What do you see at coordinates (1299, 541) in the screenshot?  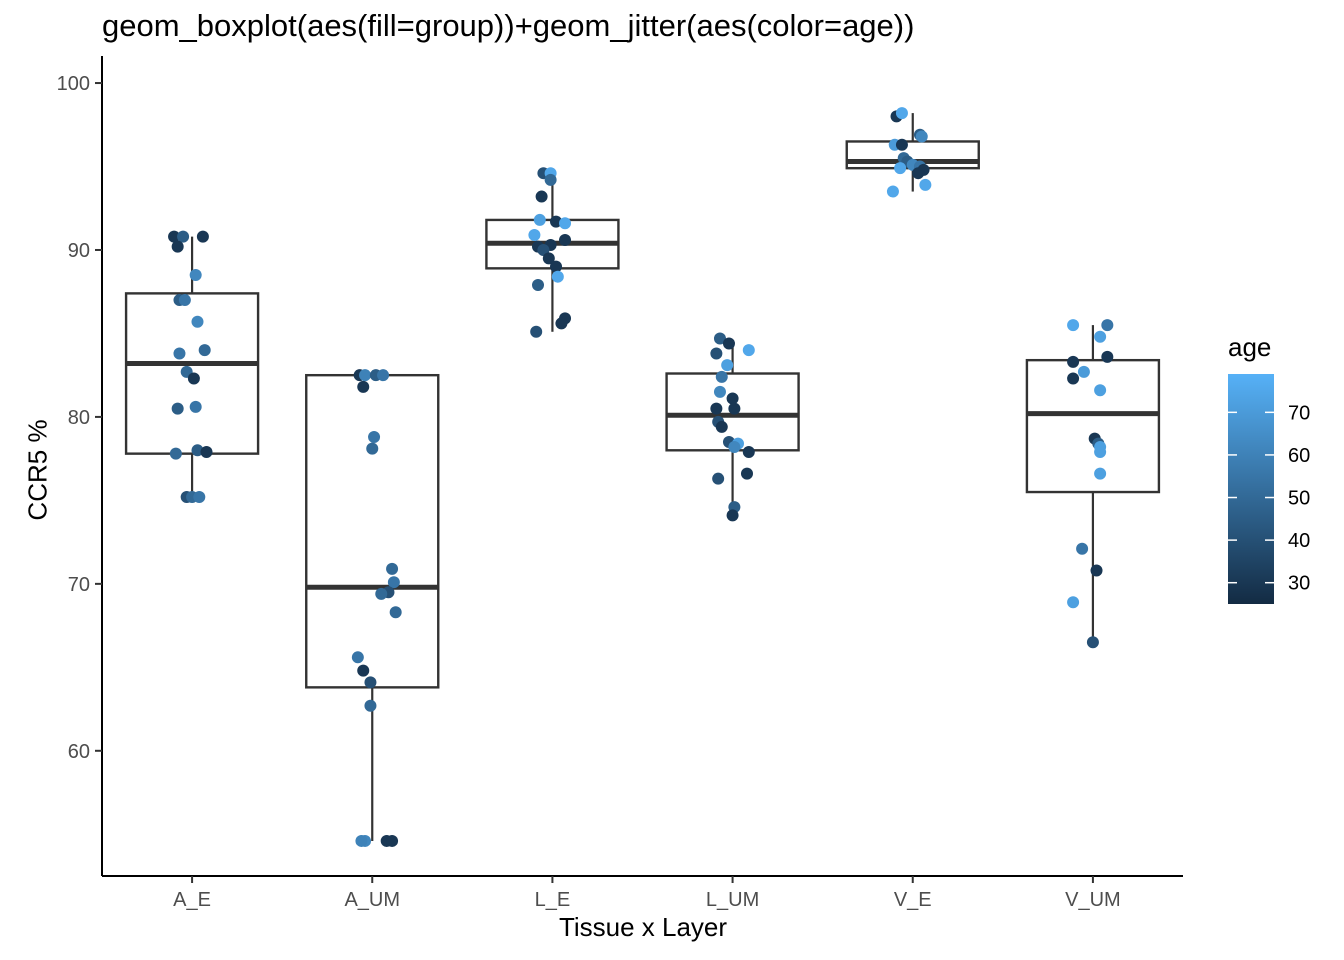 I see `colorbar-tick-label: 40` at bounding box center [1299, 541].